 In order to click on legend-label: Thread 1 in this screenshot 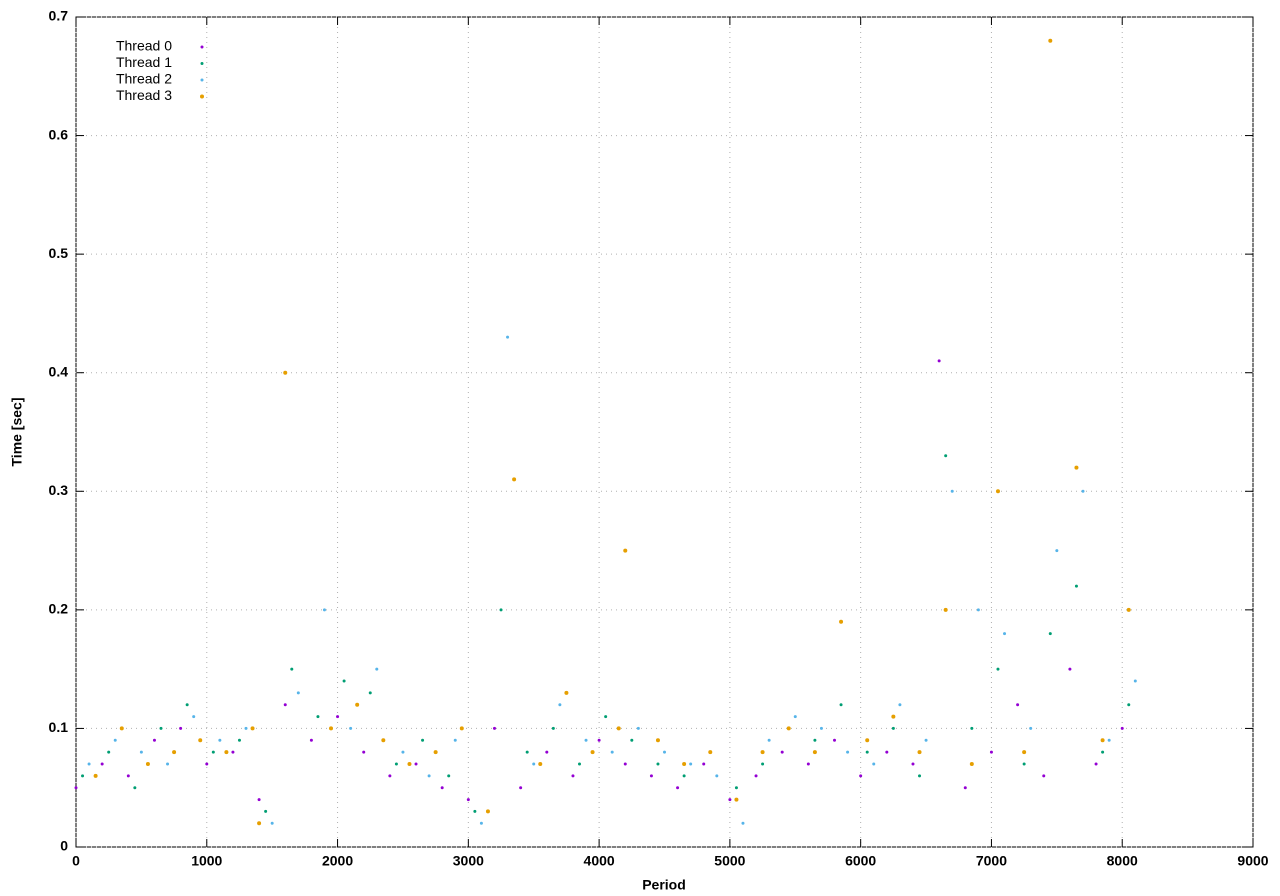, I will do `click(144, 62)`.